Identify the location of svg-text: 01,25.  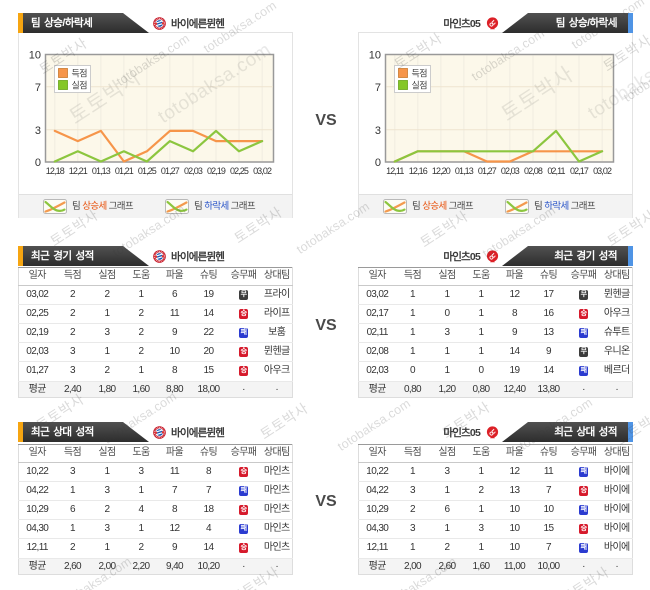
(147, 171).